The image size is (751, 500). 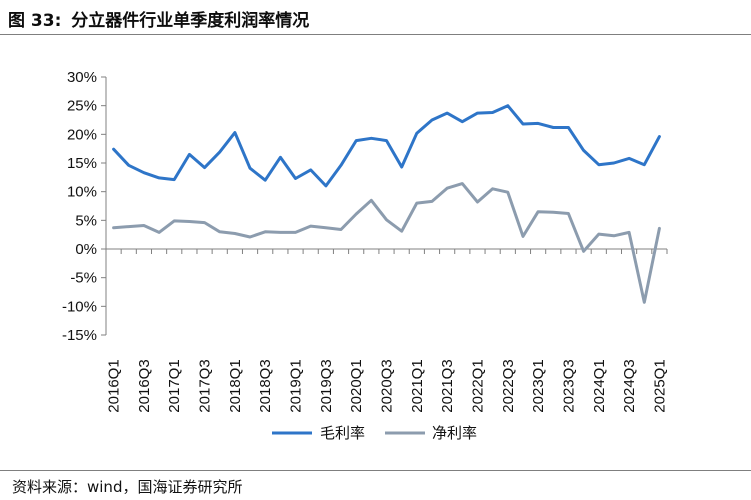 What do you see at coordinates (508, 385) in the screenshot?
I see `x-tick-label: 2022Q3` at bounding box center [508, 385].